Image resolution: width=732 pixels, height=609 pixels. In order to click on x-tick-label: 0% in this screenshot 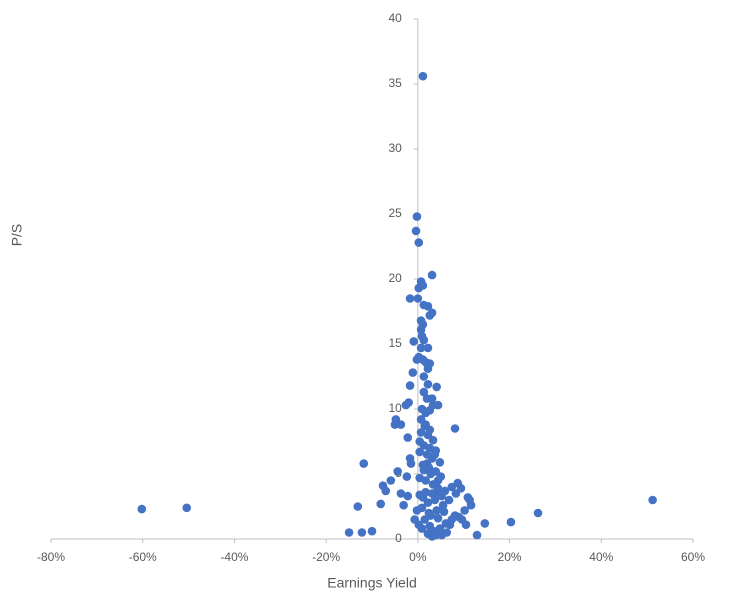, I will do `click(418, 557)`.